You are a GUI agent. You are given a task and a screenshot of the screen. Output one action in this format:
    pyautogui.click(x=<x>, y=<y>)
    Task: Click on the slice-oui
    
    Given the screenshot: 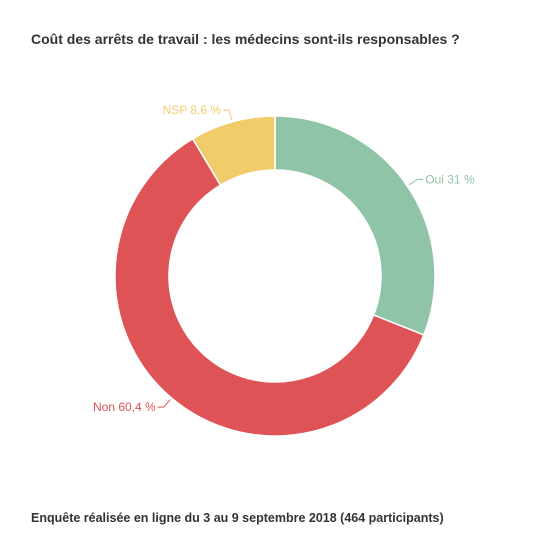 What is the action you would take?
    pyautogui.click(x=355, y=225)
    